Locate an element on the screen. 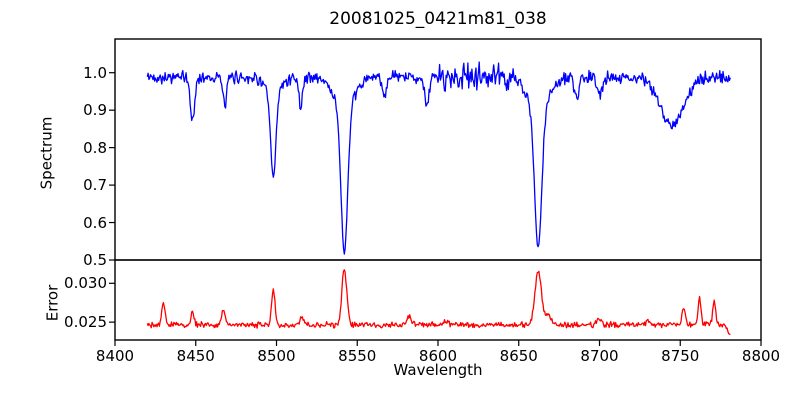 This screenshot has width=800, height=400. error-y-tick-label: 0.030 is located at coordinates (85, 283).